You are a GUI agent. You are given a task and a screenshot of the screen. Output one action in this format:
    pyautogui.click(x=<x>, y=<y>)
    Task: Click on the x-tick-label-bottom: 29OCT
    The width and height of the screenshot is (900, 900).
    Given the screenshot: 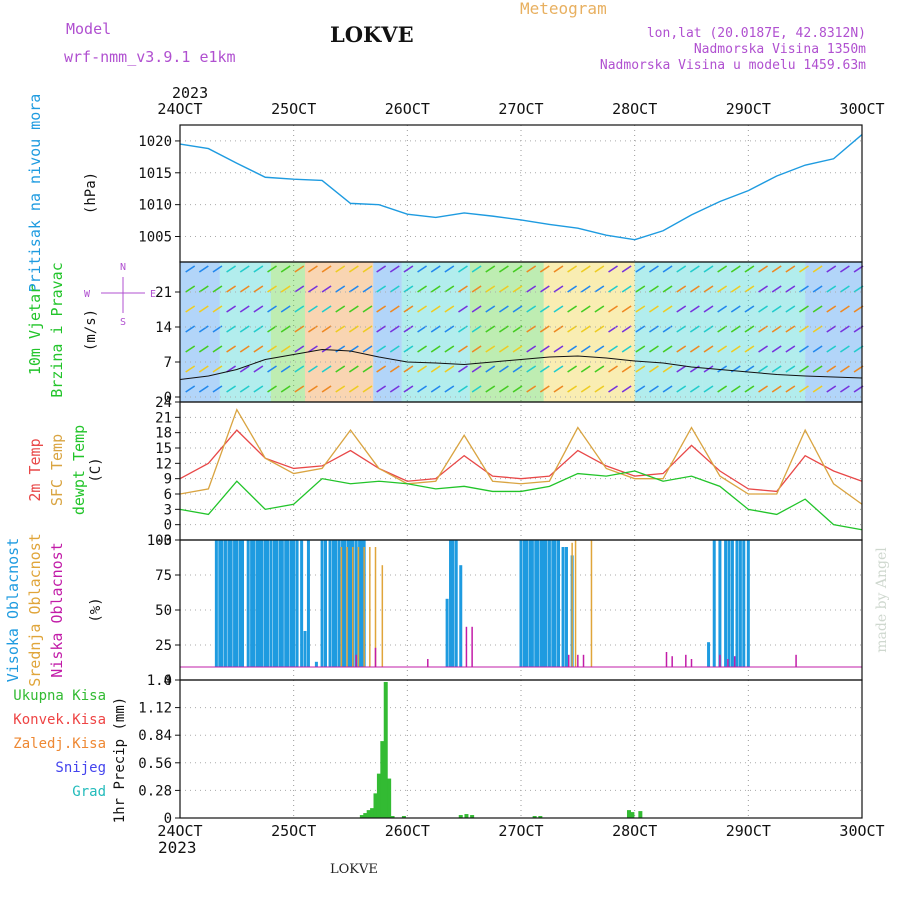 What is the action you would take?
    pyautogui.click(x=748, y=831)
    